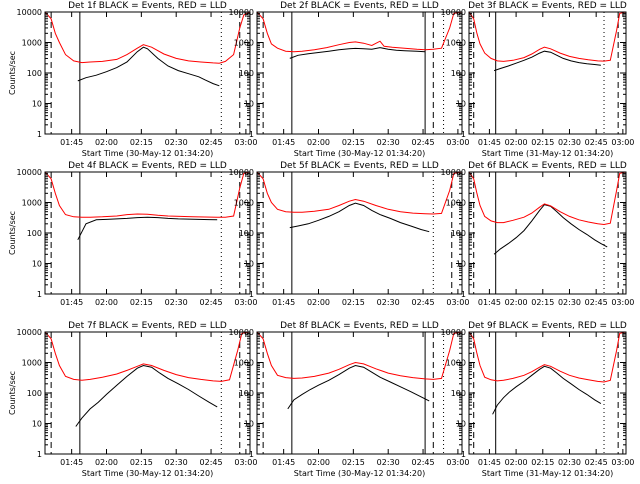 This screenshot has width=640, height=484. I want to click on chart-title: Det 2f BLACK = Events, RED = LLD, so click(359, 6).